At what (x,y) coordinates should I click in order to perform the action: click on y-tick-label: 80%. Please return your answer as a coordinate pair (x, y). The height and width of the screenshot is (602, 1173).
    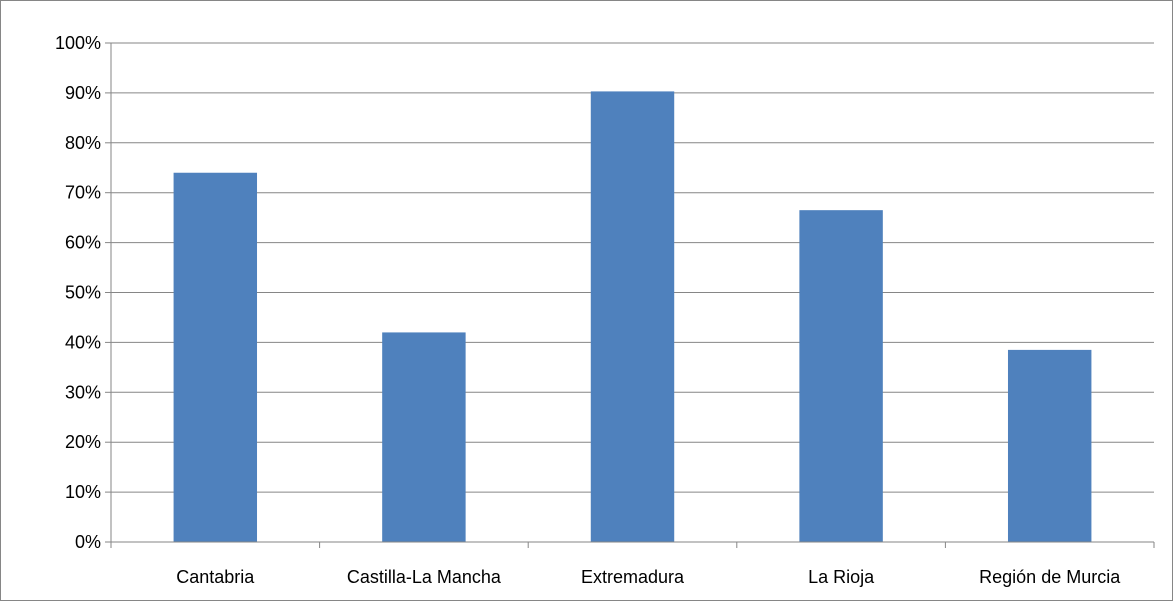
    Looking at the image, I should click on (83, 143).